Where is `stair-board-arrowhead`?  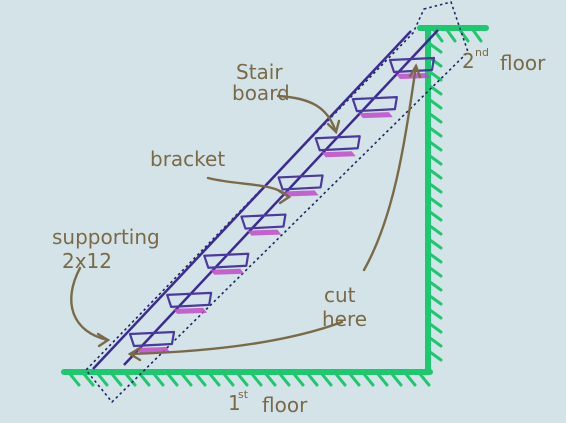 stair-board-arrowhead is located at coordinates (333, 127).